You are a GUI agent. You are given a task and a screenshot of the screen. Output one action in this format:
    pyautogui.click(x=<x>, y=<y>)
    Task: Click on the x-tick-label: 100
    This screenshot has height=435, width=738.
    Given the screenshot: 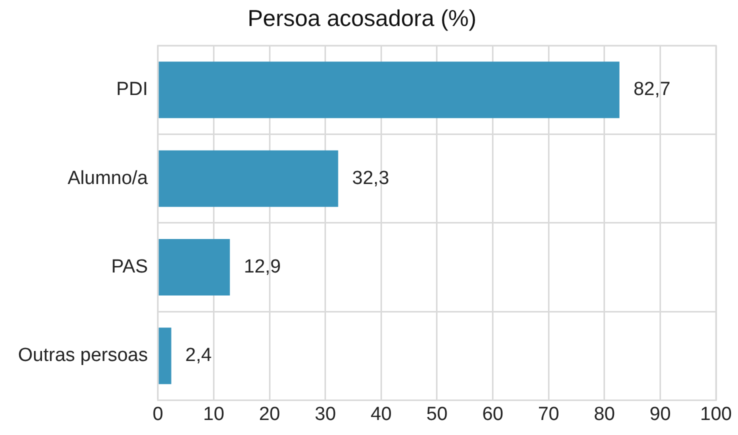 What is the action you would take?
    pyautogui.click(x=716, y=414)
    